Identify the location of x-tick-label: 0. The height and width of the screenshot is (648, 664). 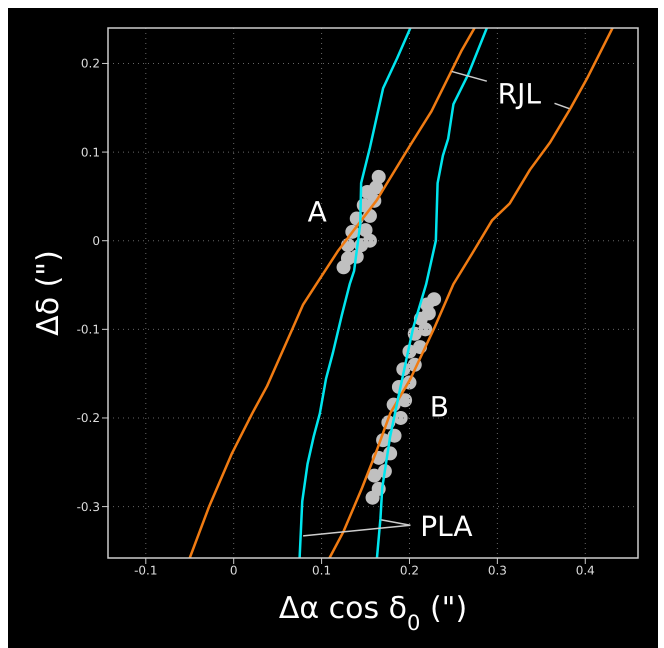
(234, 571).